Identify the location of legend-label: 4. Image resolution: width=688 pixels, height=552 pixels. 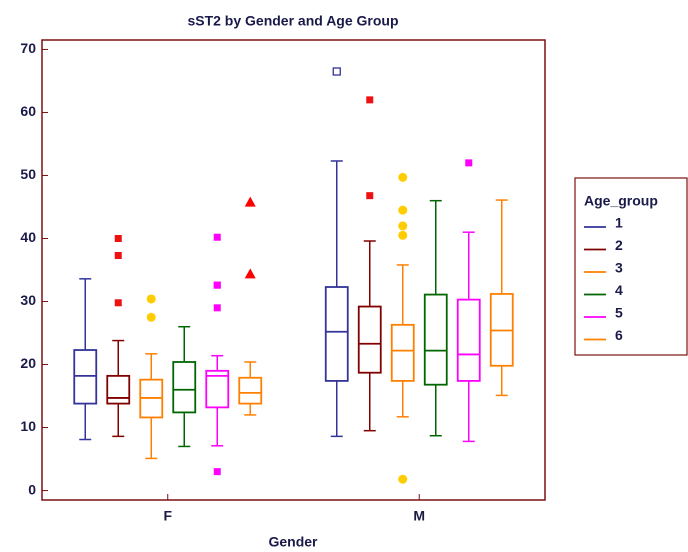
(619, 290).